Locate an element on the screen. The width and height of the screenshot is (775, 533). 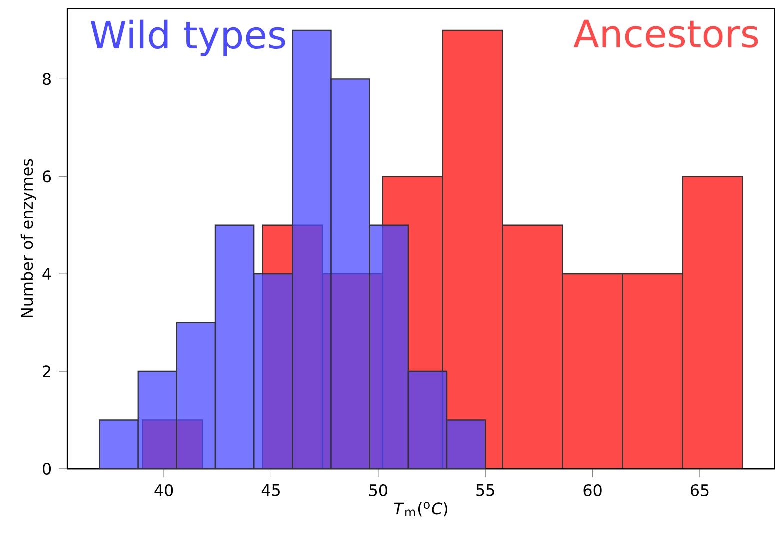
x-tick-label: 45 is located at coordinates (271, 490).